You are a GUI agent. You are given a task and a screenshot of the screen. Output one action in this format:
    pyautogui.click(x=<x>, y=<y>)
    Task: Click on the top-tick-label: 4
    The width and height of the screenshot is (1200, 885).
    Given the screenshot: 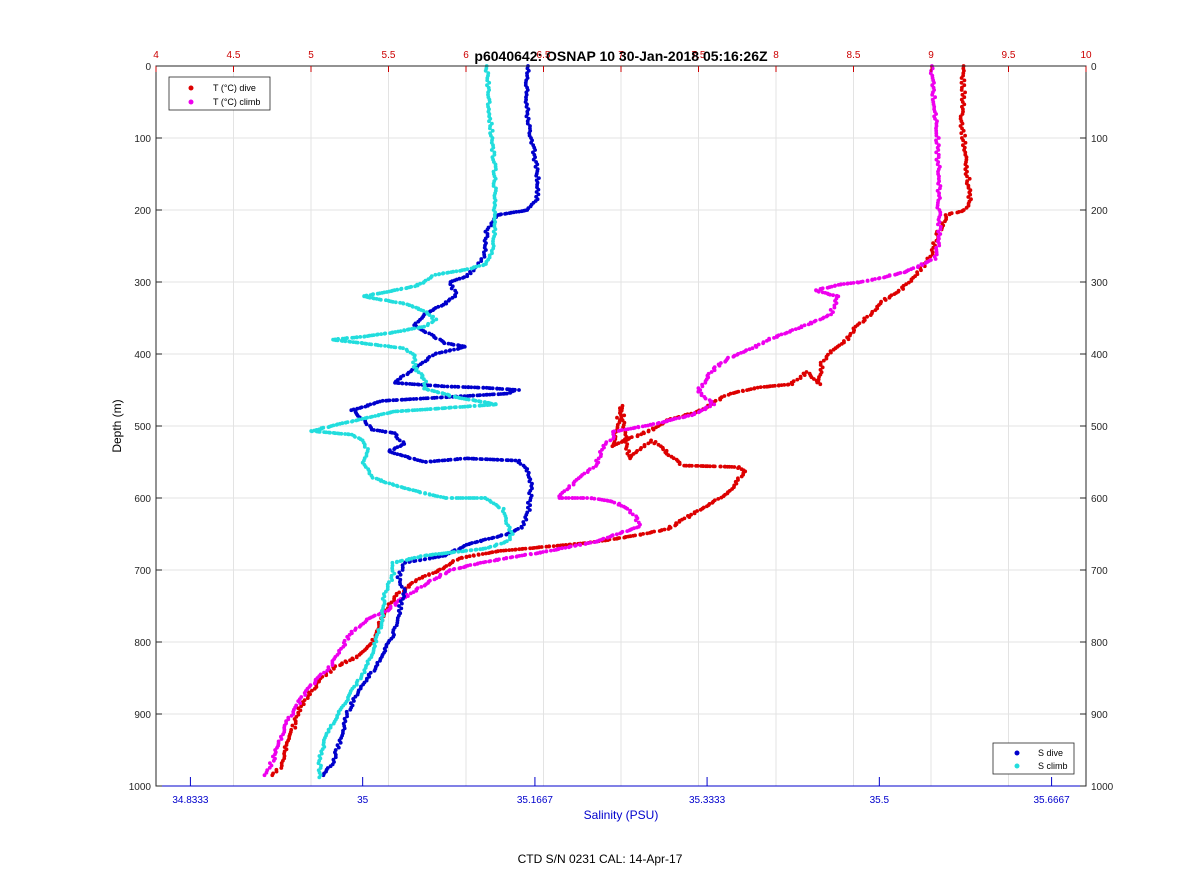 What is the action you would take?
    pyautogui.click(x=156, y=55)
    